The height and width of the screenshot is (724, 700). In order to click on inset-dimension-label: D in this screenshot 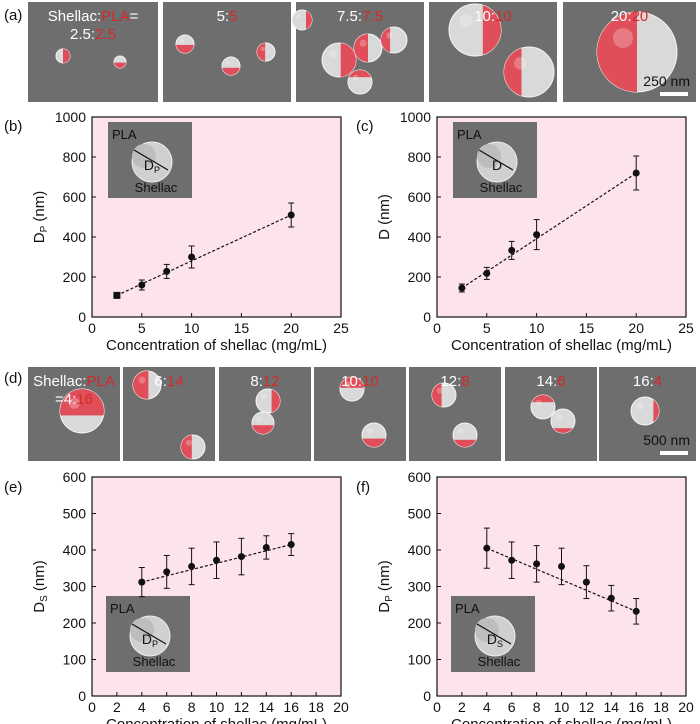, I will do `click(497, 165)`.